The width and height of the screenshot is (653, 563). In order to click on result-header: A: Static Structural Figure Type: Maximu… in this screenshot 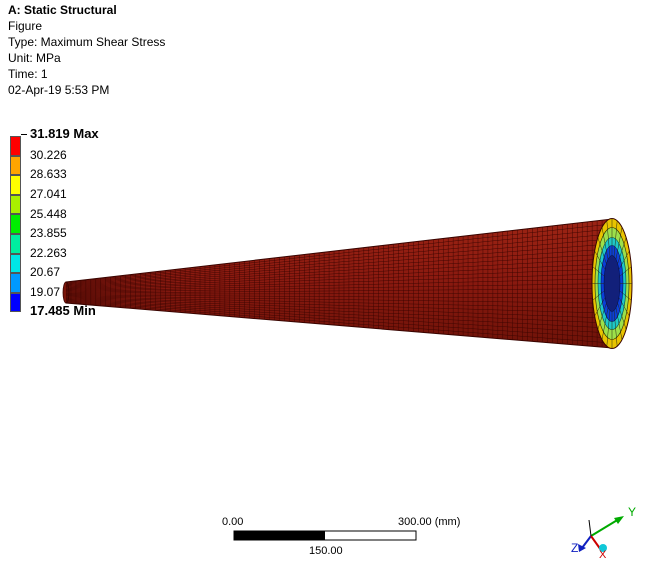, I will do `click(86, 50)`.